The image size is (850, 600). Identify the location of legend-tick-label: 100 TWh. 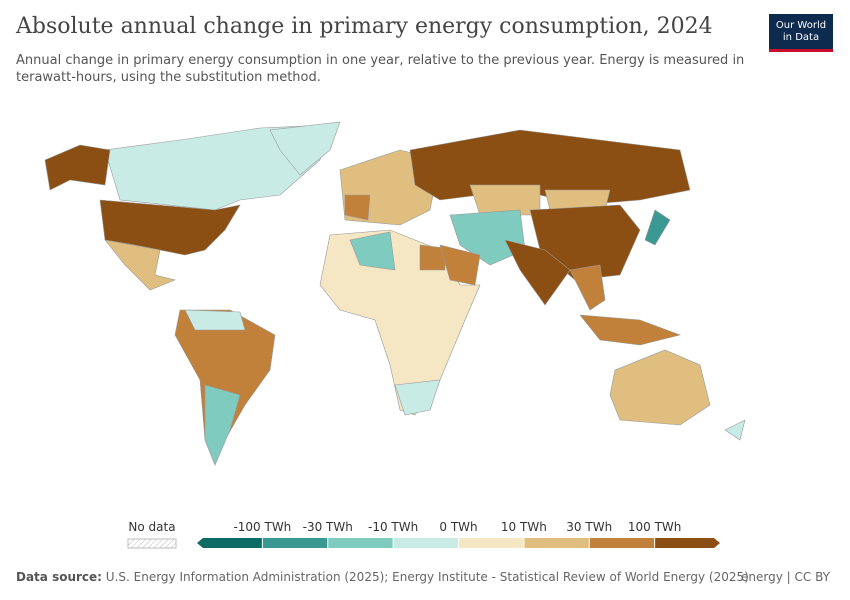
(655, 527).